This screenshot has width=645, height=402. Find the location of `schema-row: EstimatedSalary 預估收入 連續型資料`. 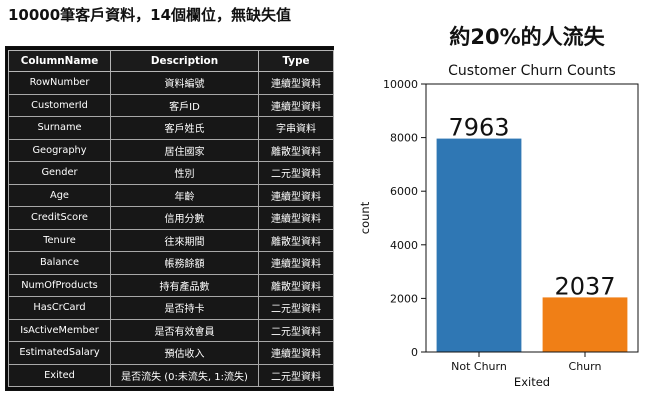

schema-row: EstimatedSalary 預估收入 連續型資料 is located at coordinates (171, 353).